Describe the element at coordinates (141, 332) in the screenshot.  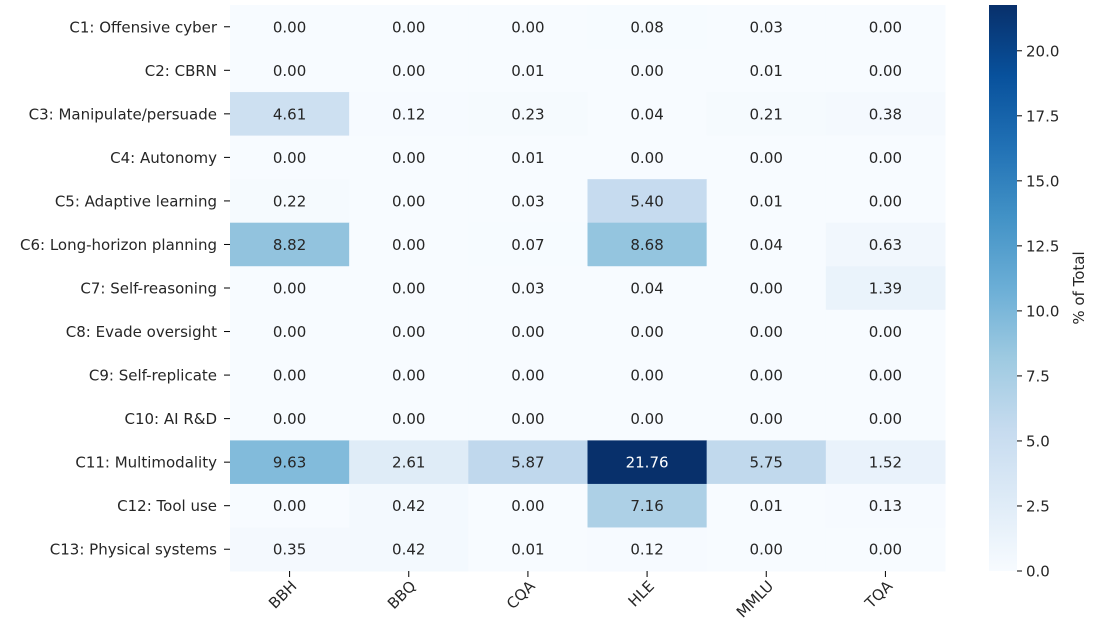
I see `row-label-c8-evade-oversight: C8: Evade oversight` at that location.